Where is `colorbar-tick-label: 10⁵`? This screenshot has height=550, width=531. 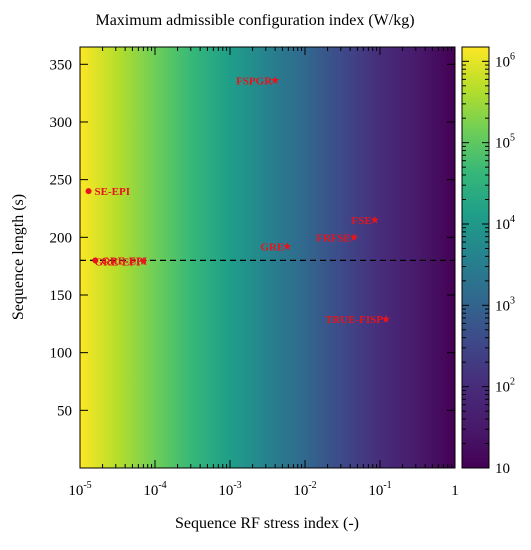 colorbar-tick-label: 10⁵ is located at coordinates (505, 142).